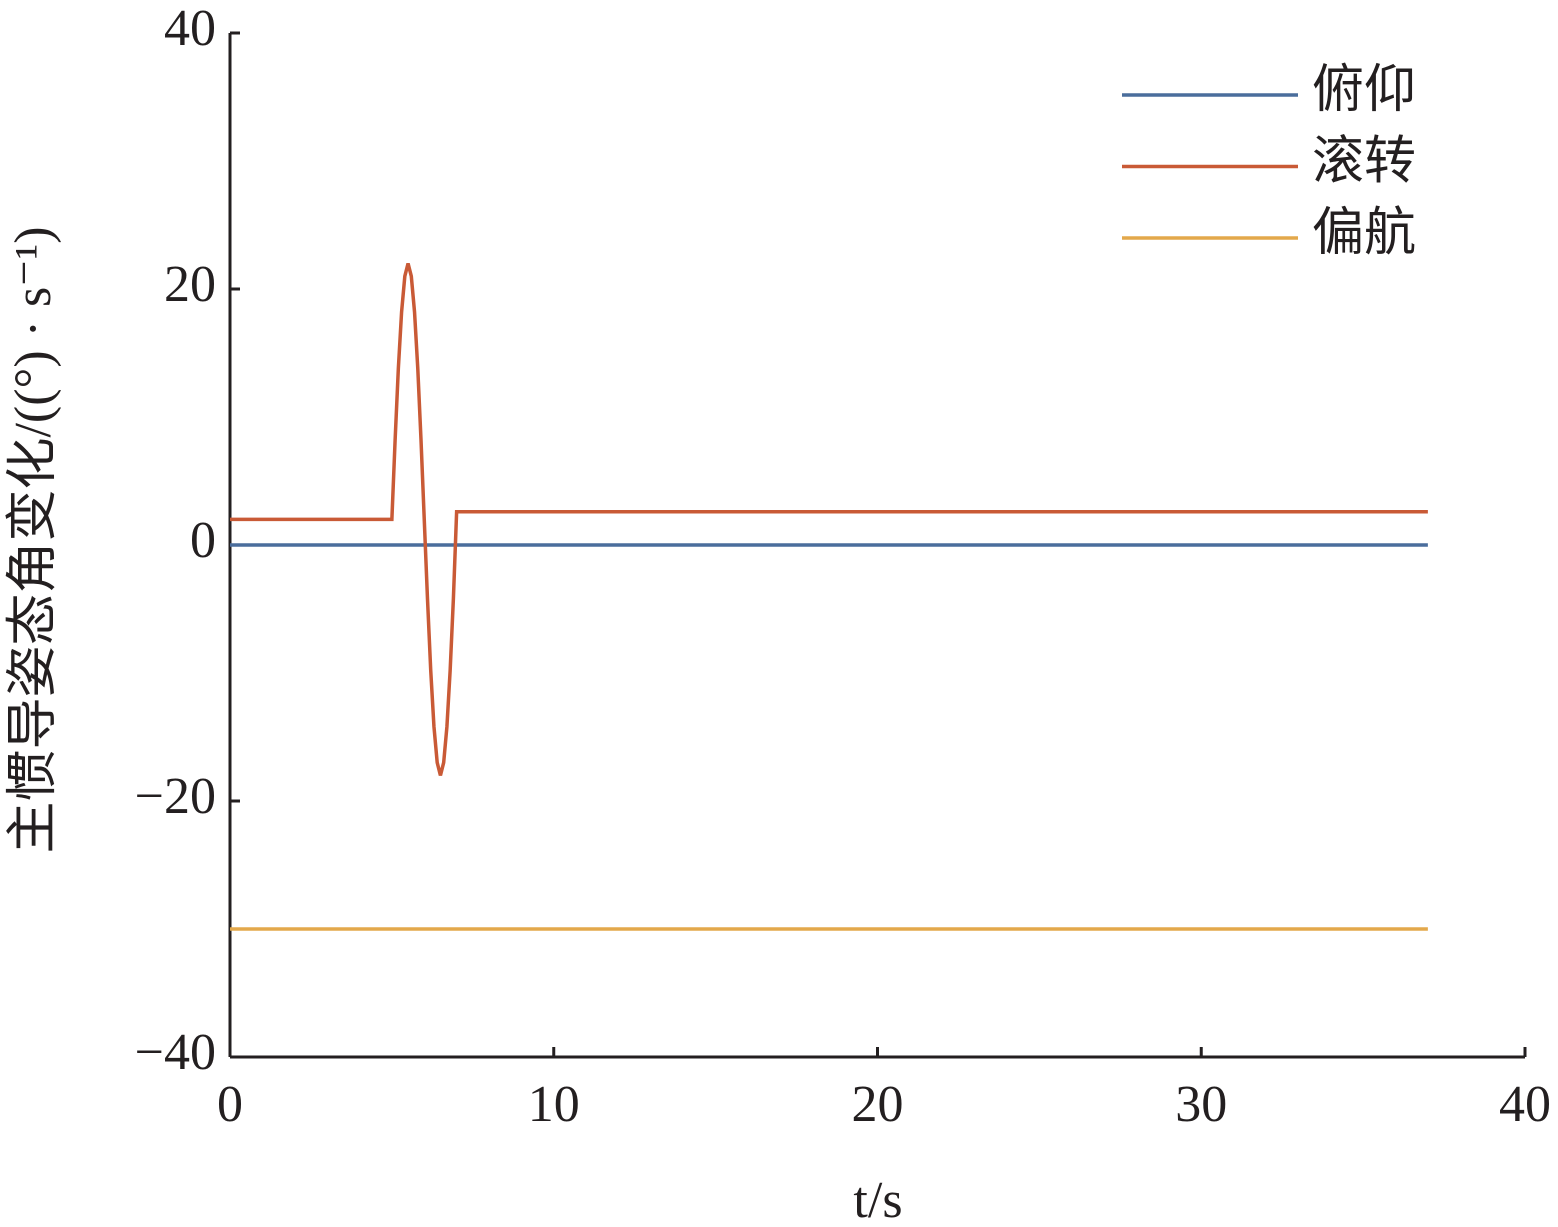  I want to click on y-tick-label: −40, so click(175, 1052).